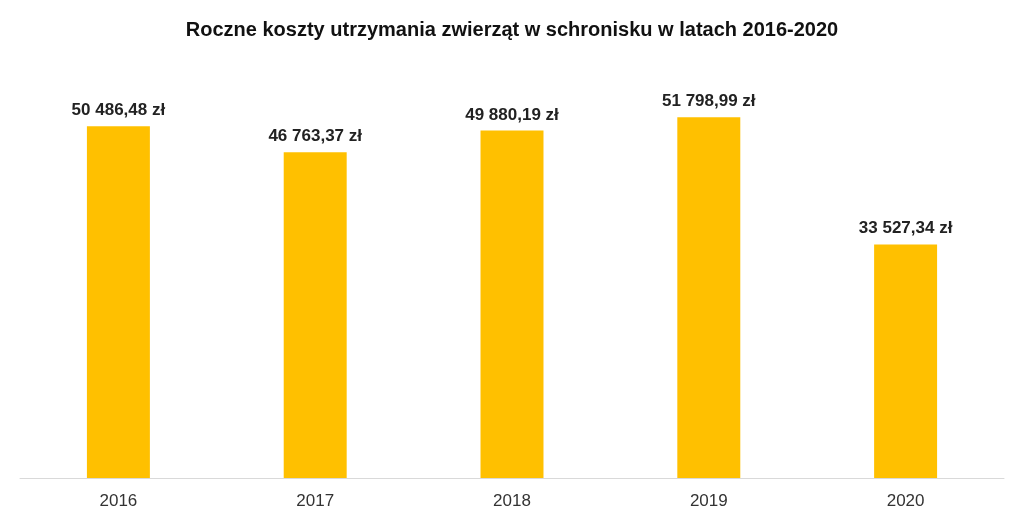  Describe the element at coordinates (512, 114) in the screenshot. I see `data-label: 49 880,19 zł` at that location.